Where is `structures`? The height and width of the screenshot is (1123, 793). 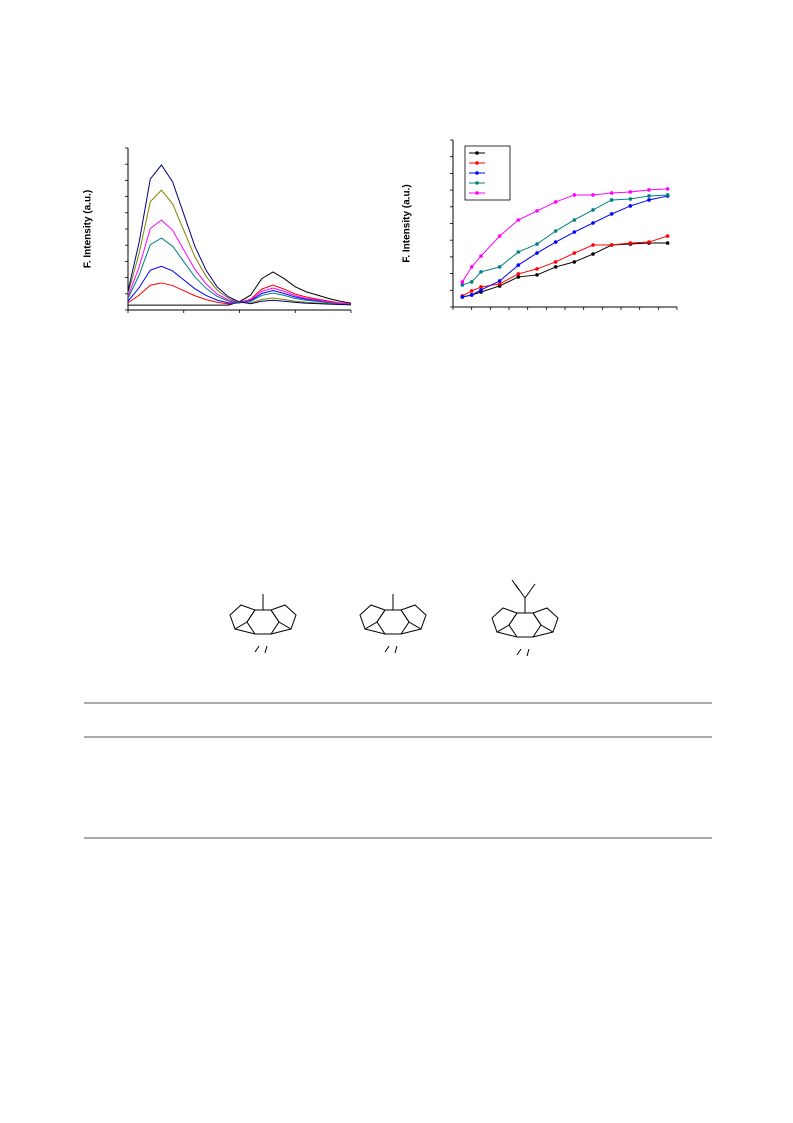
structures is located at coordinates (394, 618).